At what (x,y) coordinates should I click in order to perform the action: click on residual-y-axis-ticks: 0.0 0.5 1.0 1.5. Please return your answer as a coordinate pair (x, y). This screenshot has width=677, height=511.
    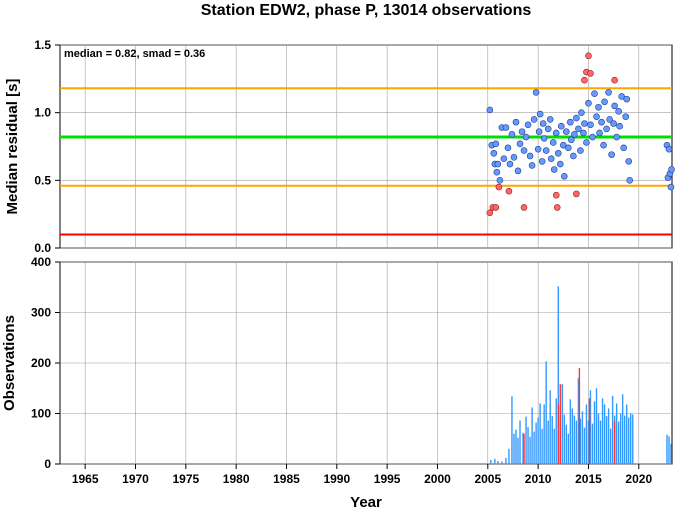
    Looking at the image, I should click on (47, 146).